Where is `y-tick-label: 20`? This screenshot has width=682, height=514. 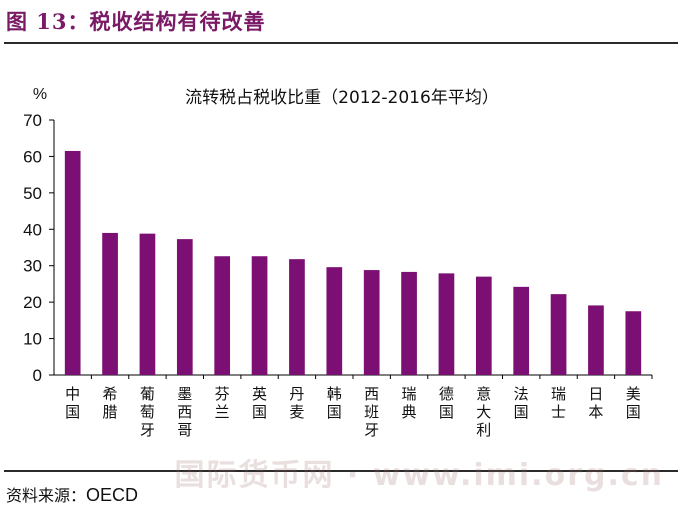 y-tick-label: 20 is located at coordinates (32, 302).